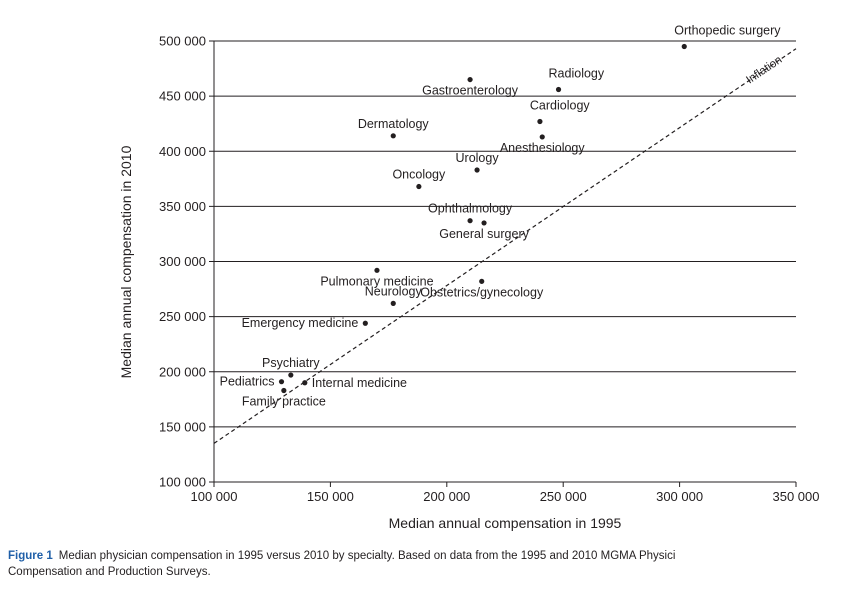 This screenshot has height=594, width=844. What do you see at coordinates (182, 261) in the screenshot?
I see `y-tick-label: 300 000` at bounding box center [182, 261].